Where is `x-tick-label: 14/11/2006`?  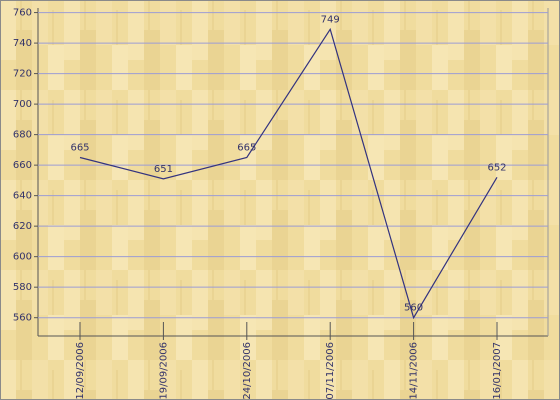
x-tick-label: 14/11/2006 is located at coordinates (414, 371).